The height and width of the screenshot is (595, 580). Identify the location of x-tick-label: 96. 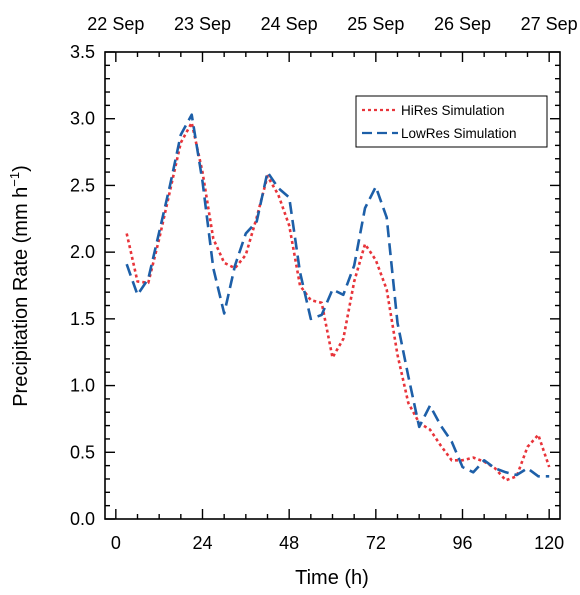
(462, 543).